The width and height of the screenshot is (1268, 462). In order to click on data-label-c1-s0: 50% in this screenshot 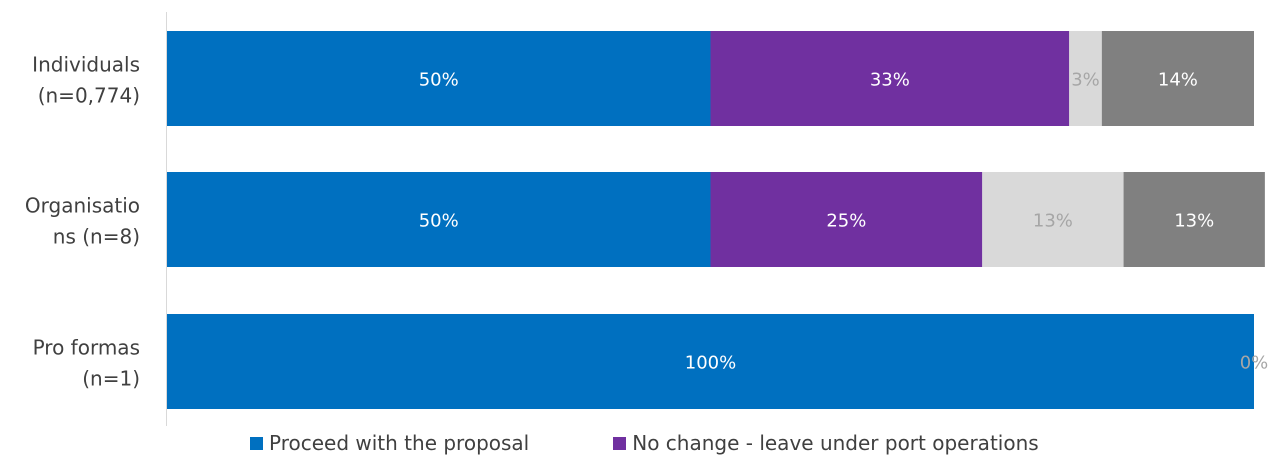, I will do `click(439, 221)`.